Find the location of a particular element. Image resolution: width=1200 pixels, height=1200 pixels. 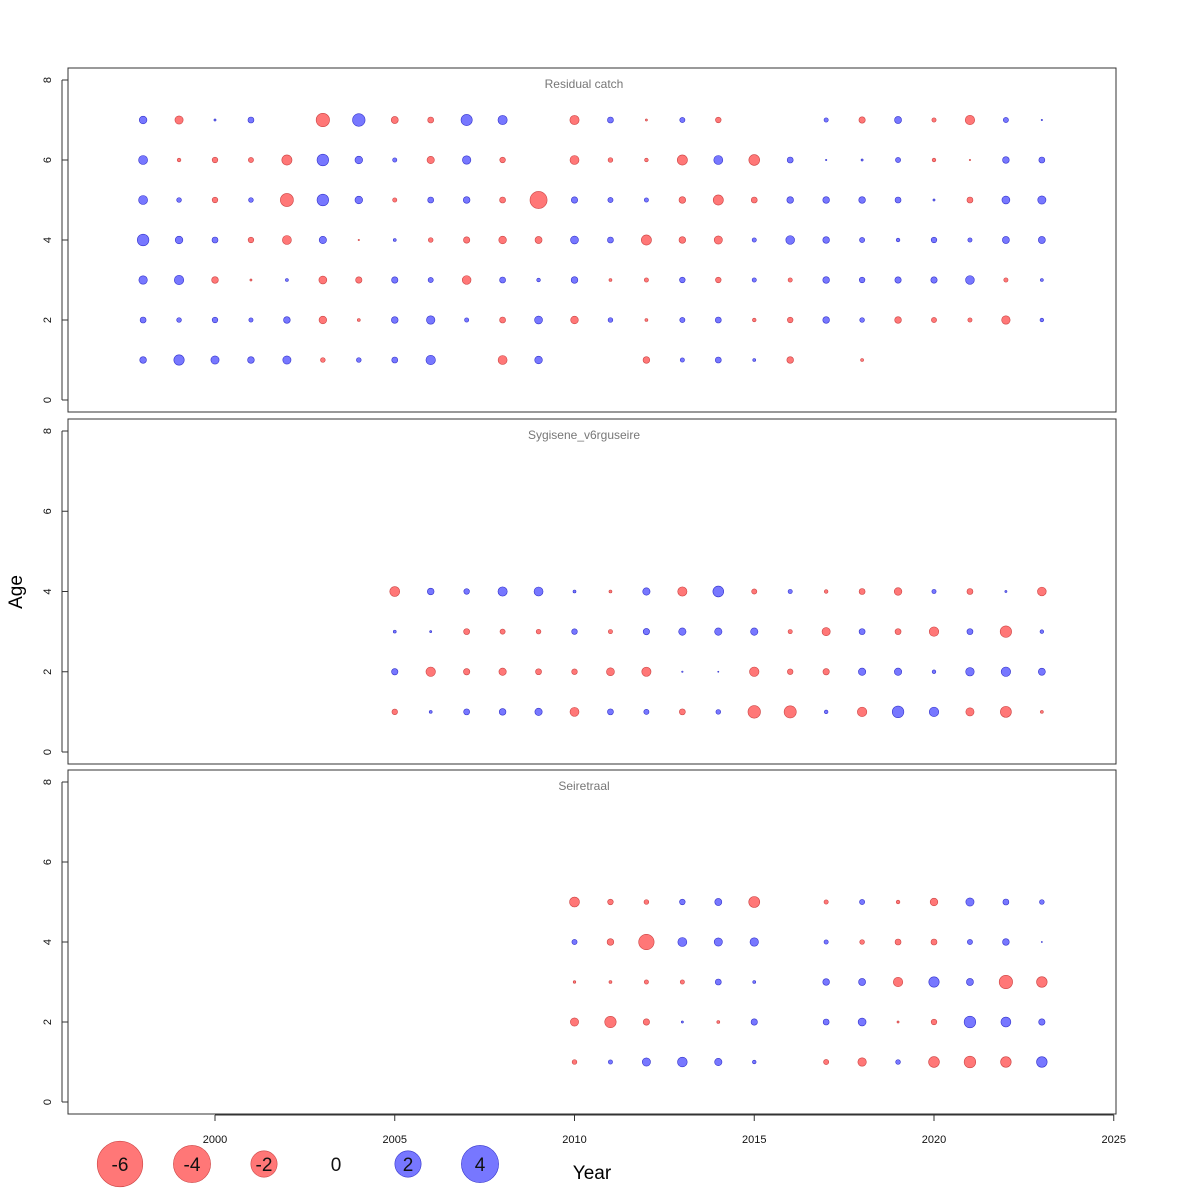

legend-label: -2 is located at coordinates (264, 1165).